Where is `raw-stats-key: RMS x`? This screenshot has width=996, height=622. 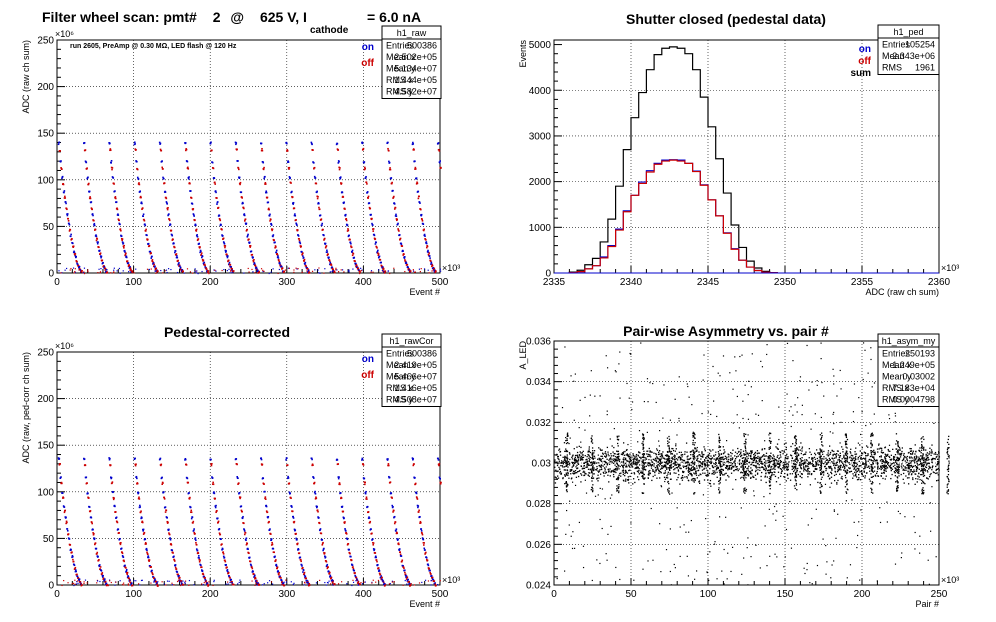
raw-stats-key: RMS x is located at coordinates (400, 80).